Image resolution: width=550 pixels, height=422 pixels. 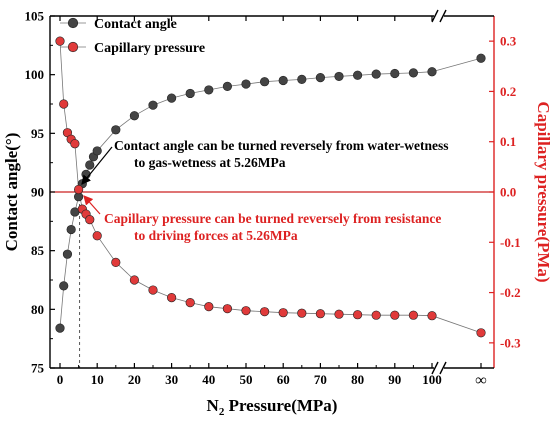 What do you see at coordinates (508, 41) in the screenshot?
I see `y2-tick-label: 0.3` at bounding box center [508, 41].